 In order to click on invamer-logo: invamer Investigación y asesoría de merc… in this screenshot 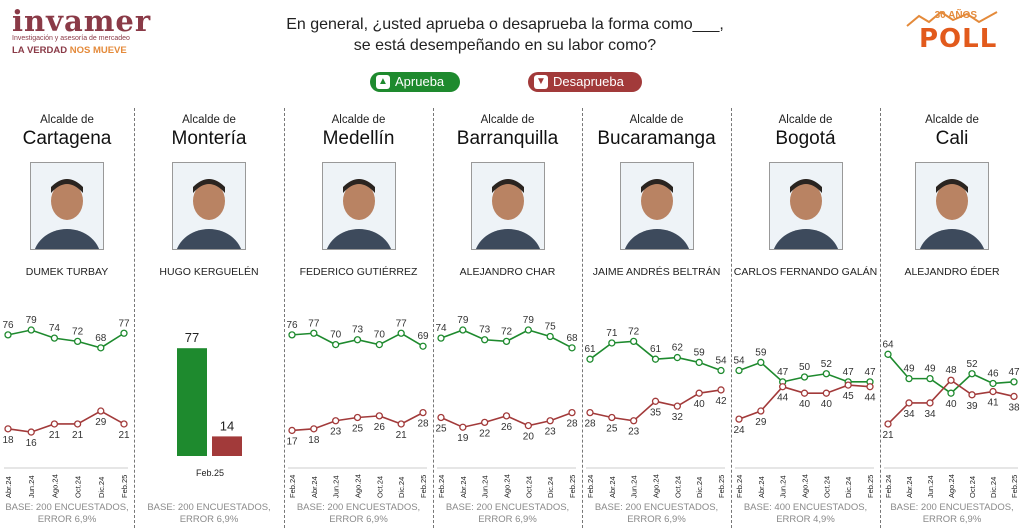, I will do `click(87, 31)`.